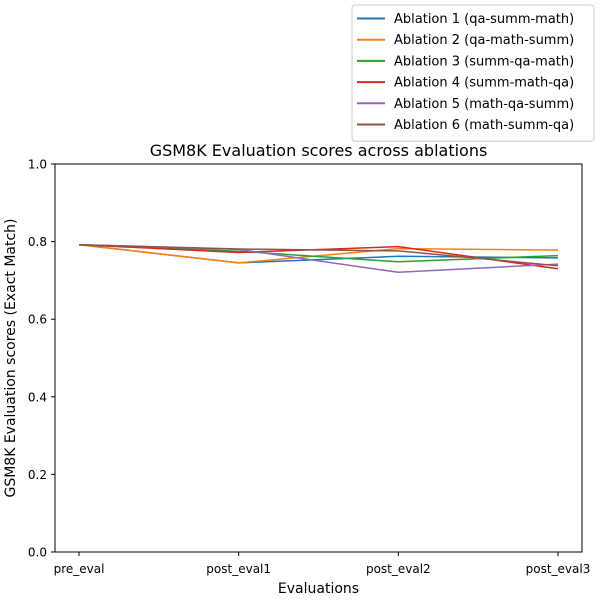 This screenshot has width=600, height=605. Describe the element at coordinates (37, 242) in the screenshot. I see `y-tick-label: 0.8` at that location.